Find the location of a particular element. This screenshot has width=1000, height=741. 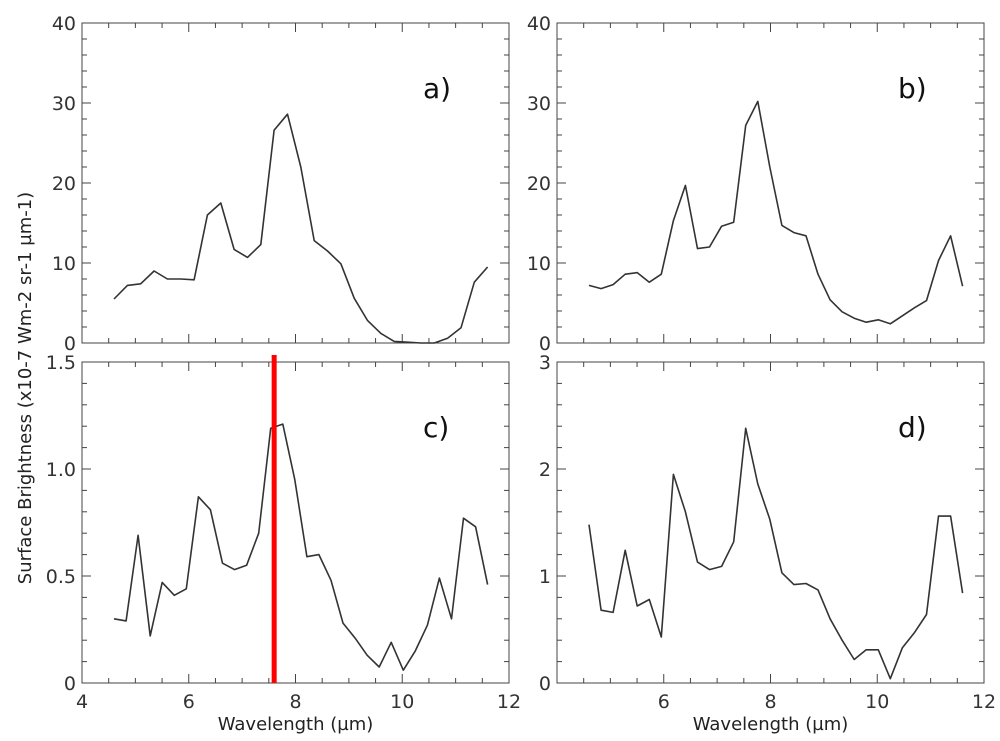

panel-2-ytick-label: 20 is located at coordinates (539, 184).